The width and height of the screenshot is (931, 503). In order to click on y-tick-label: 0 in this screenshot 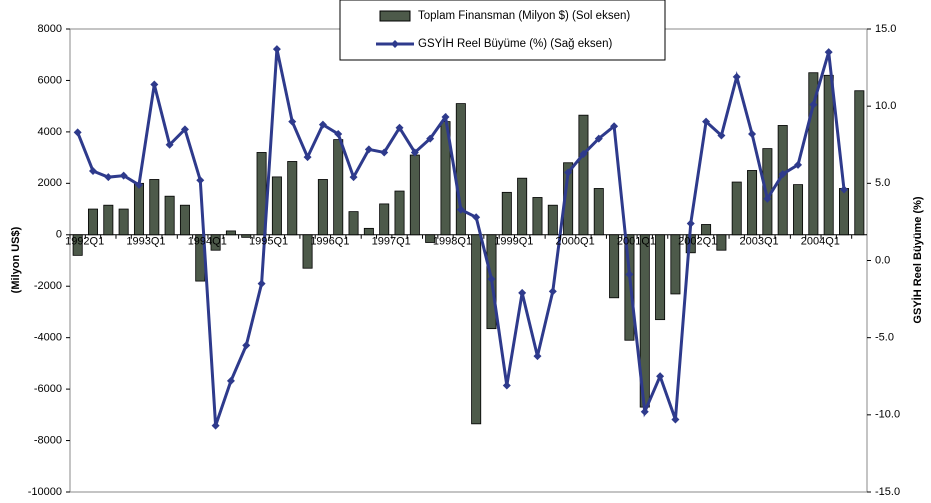, I will do `click(59, 235)`.